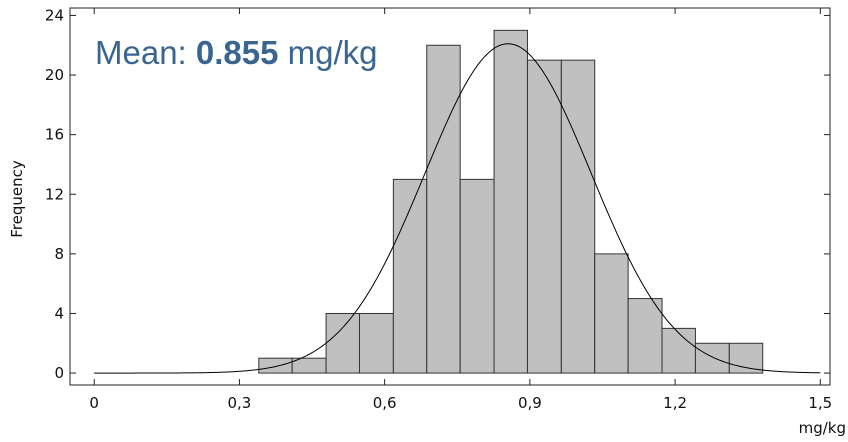 The height and width of the screenshot is (442, 848). What do you see at coordinates (820, 403) in the screenshot?
I see `x-tick-label-5: 1,5` at bounding box center [820, 403].